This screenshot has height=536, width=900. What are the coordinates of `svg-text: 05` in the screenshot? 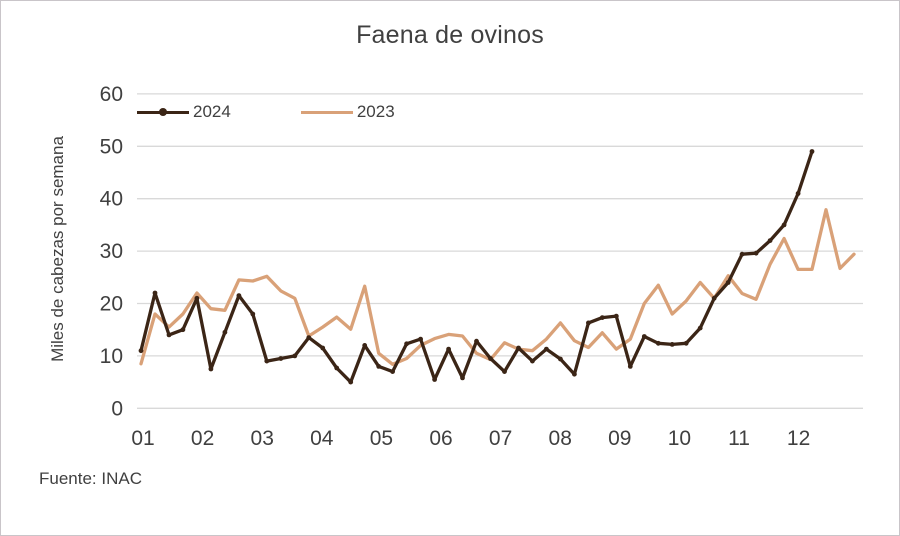 It's located at (381, 438).